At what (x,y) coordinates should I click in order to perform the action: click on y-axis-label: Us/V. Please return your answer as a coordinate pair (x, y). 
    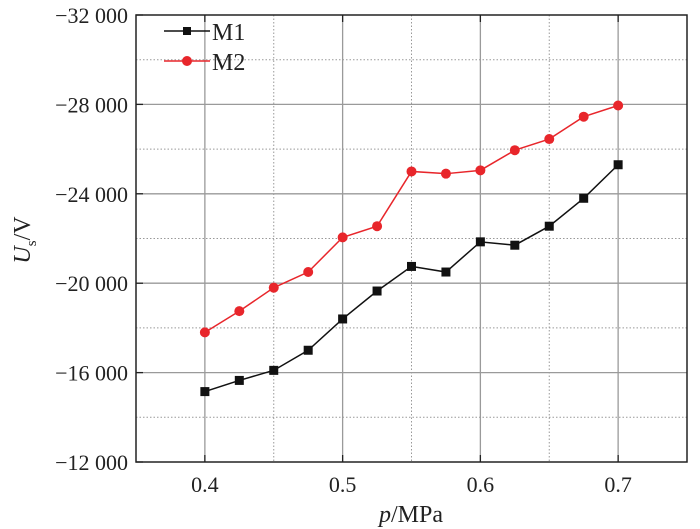
    Looking at the image, I should click on (25, 240).